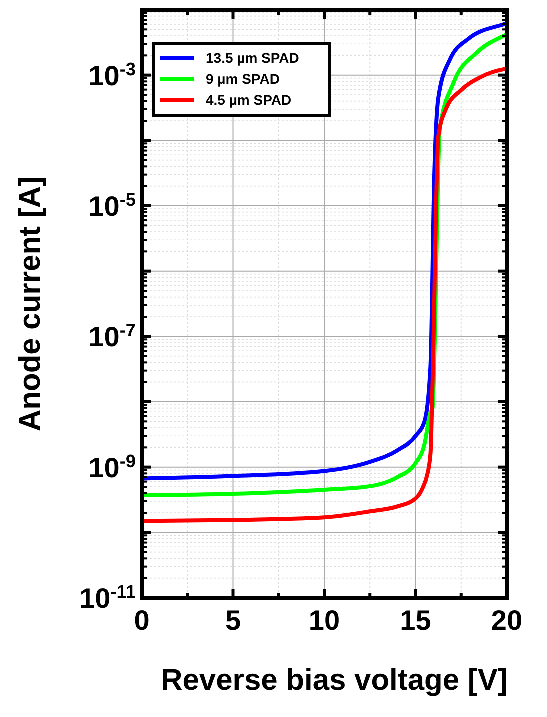 This screenshot has height=717, width=547. Describe the element at coordinates (243, 79) in the screenshot. I see `legend-label: 9 µm SPAD` at that location.